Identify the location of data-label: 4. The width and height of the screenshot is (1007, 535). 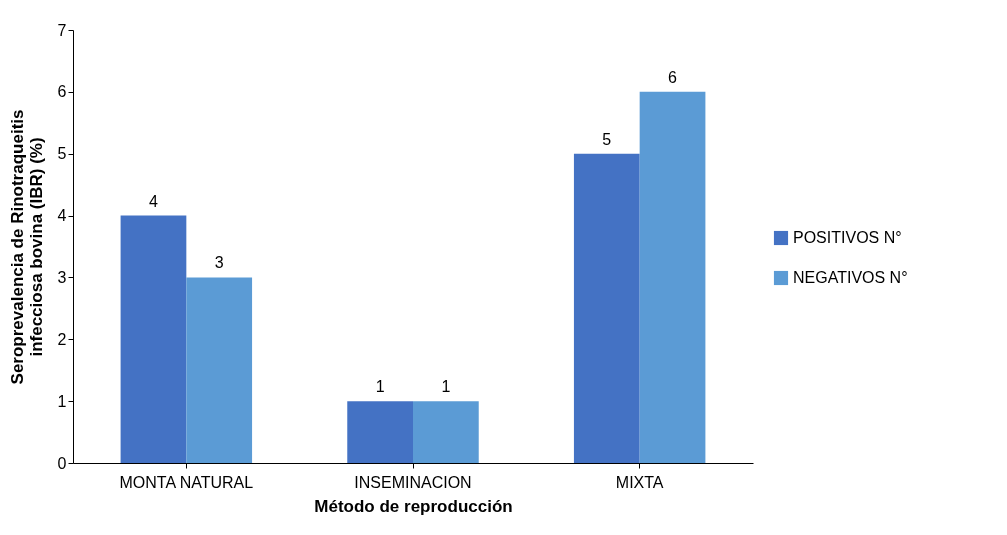
(154, 201).